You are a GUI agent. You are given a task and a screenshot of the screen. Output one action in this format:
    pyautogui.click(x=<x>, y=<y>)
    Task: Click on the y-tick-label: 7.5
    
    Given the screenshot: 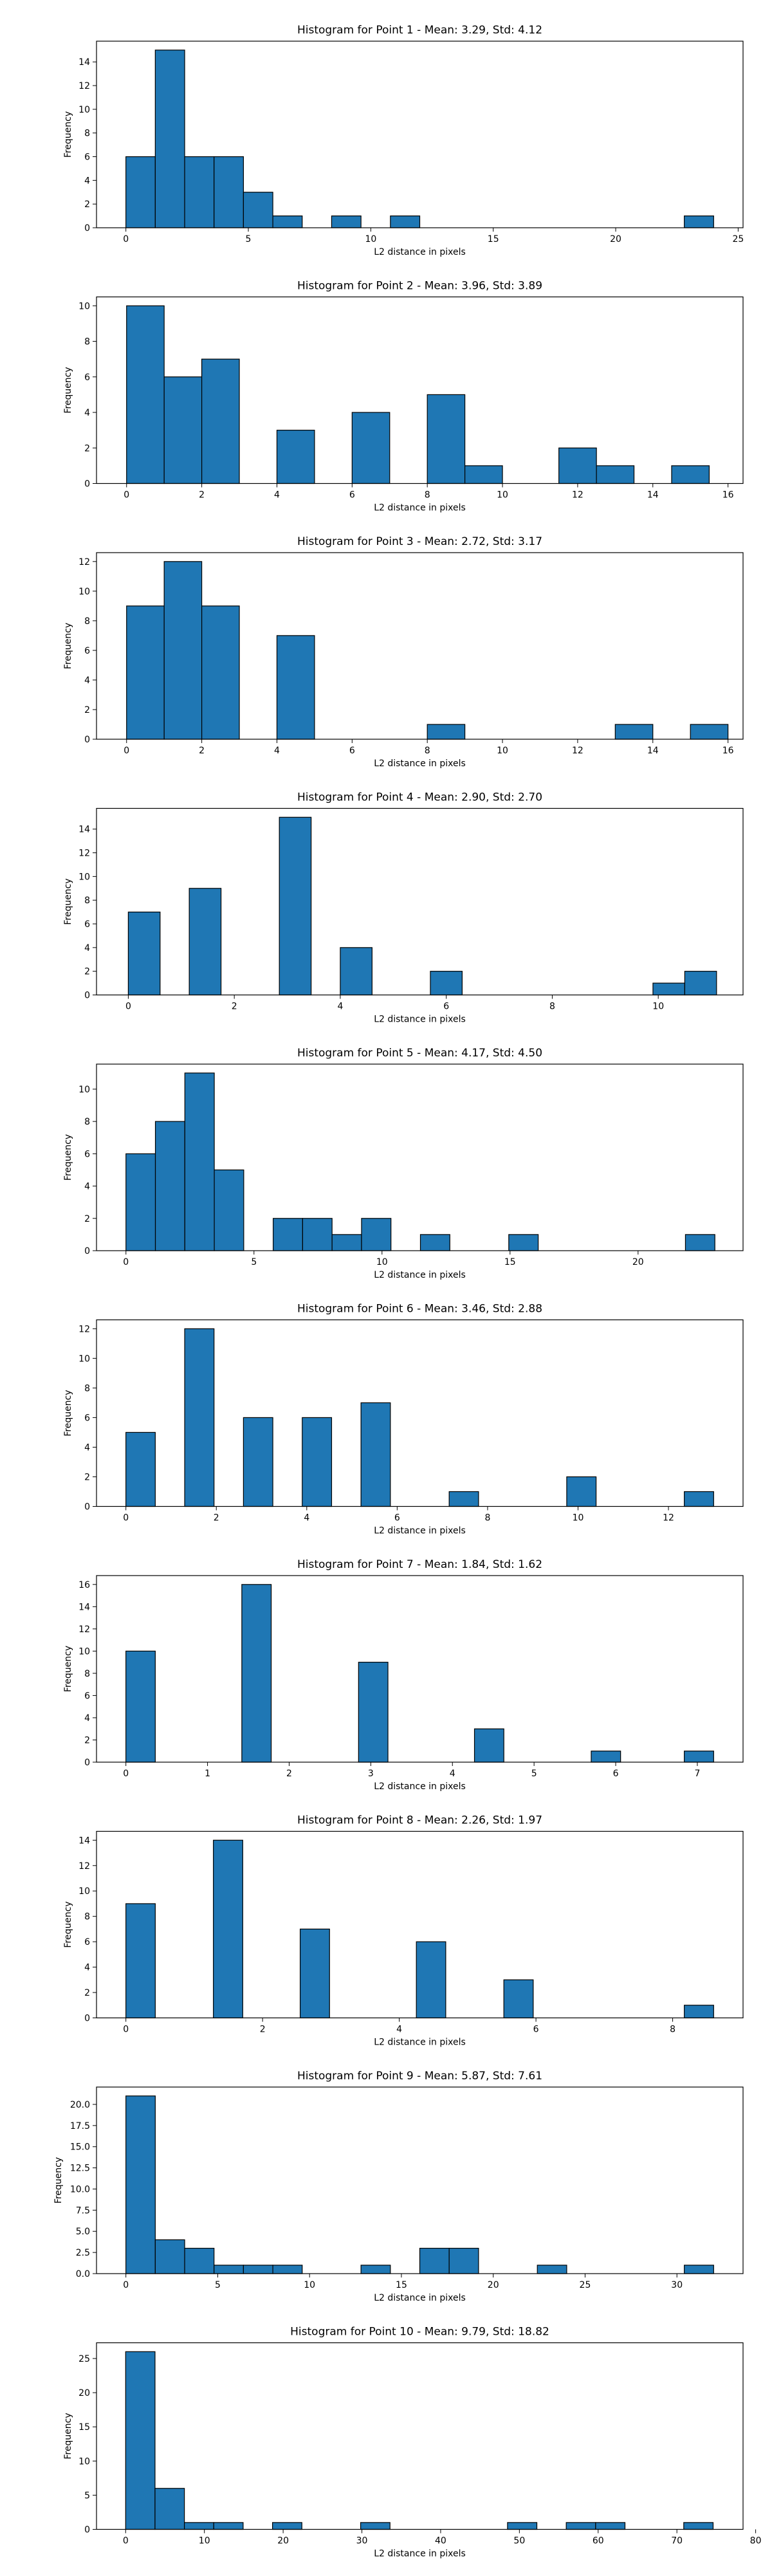 What is the action you would take?
    pyautogui.click(x=83, y=2210)
    